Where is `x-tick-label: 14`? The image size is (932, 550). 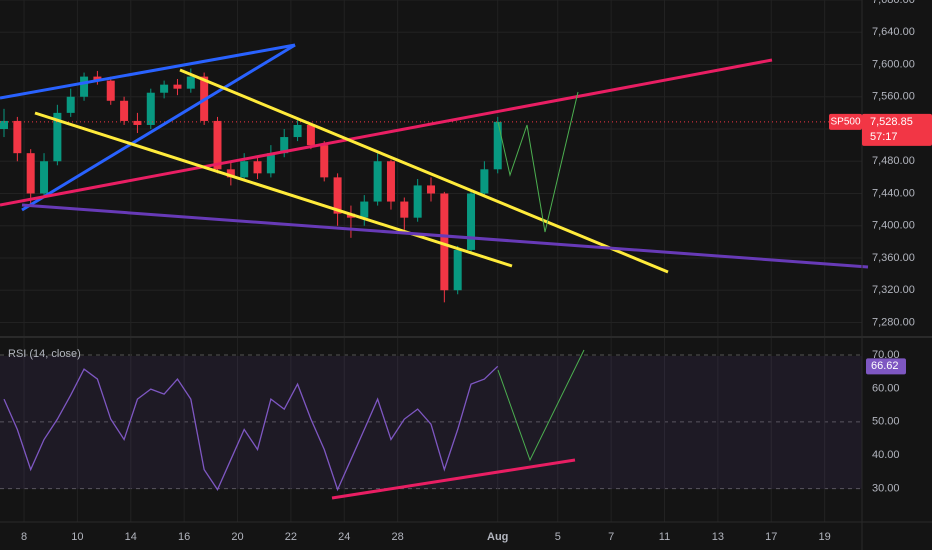 x-tick-label: 14 is located at coordinates (131, 537).